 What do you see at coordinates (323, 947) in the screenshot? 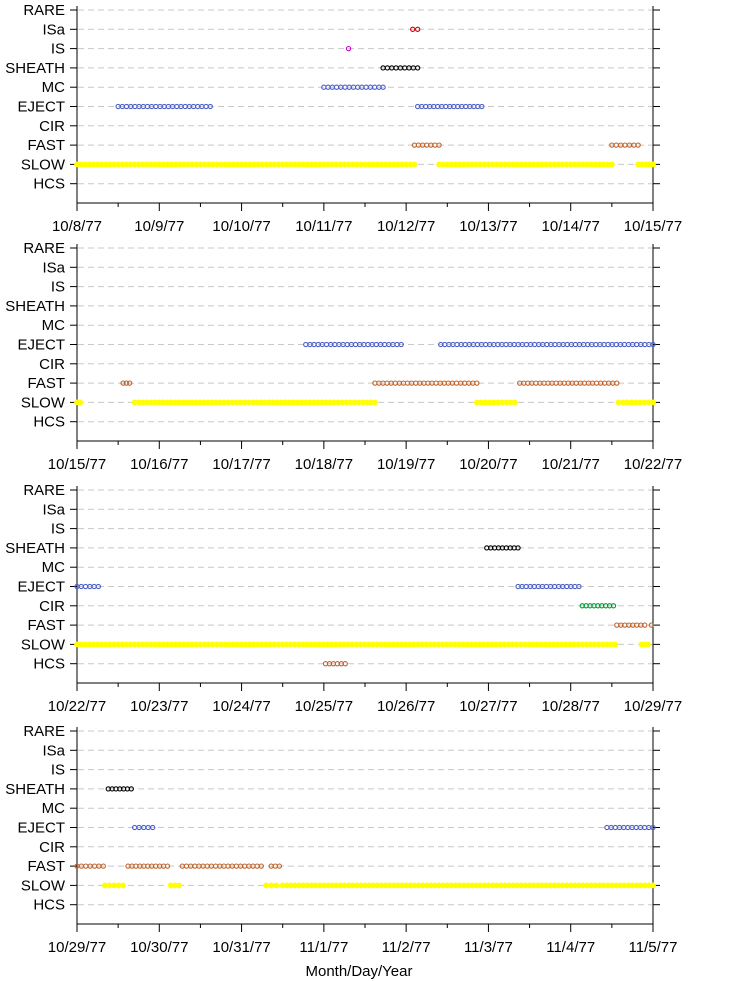
I see `x-tick-label: 11/1/77` at bounding box center [323, 947].